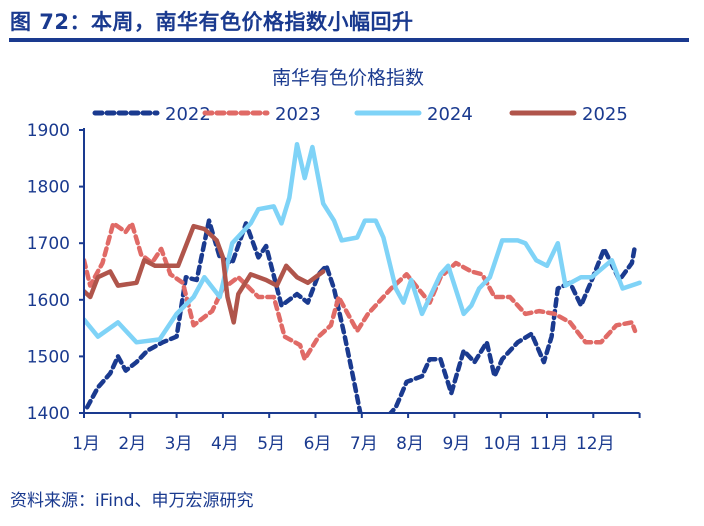 The image size is (704, 526). What do you see at coordinates (48, 244) in the screenshot?
I see `y-tick-label: 1700` at bounding box center [48, 244].